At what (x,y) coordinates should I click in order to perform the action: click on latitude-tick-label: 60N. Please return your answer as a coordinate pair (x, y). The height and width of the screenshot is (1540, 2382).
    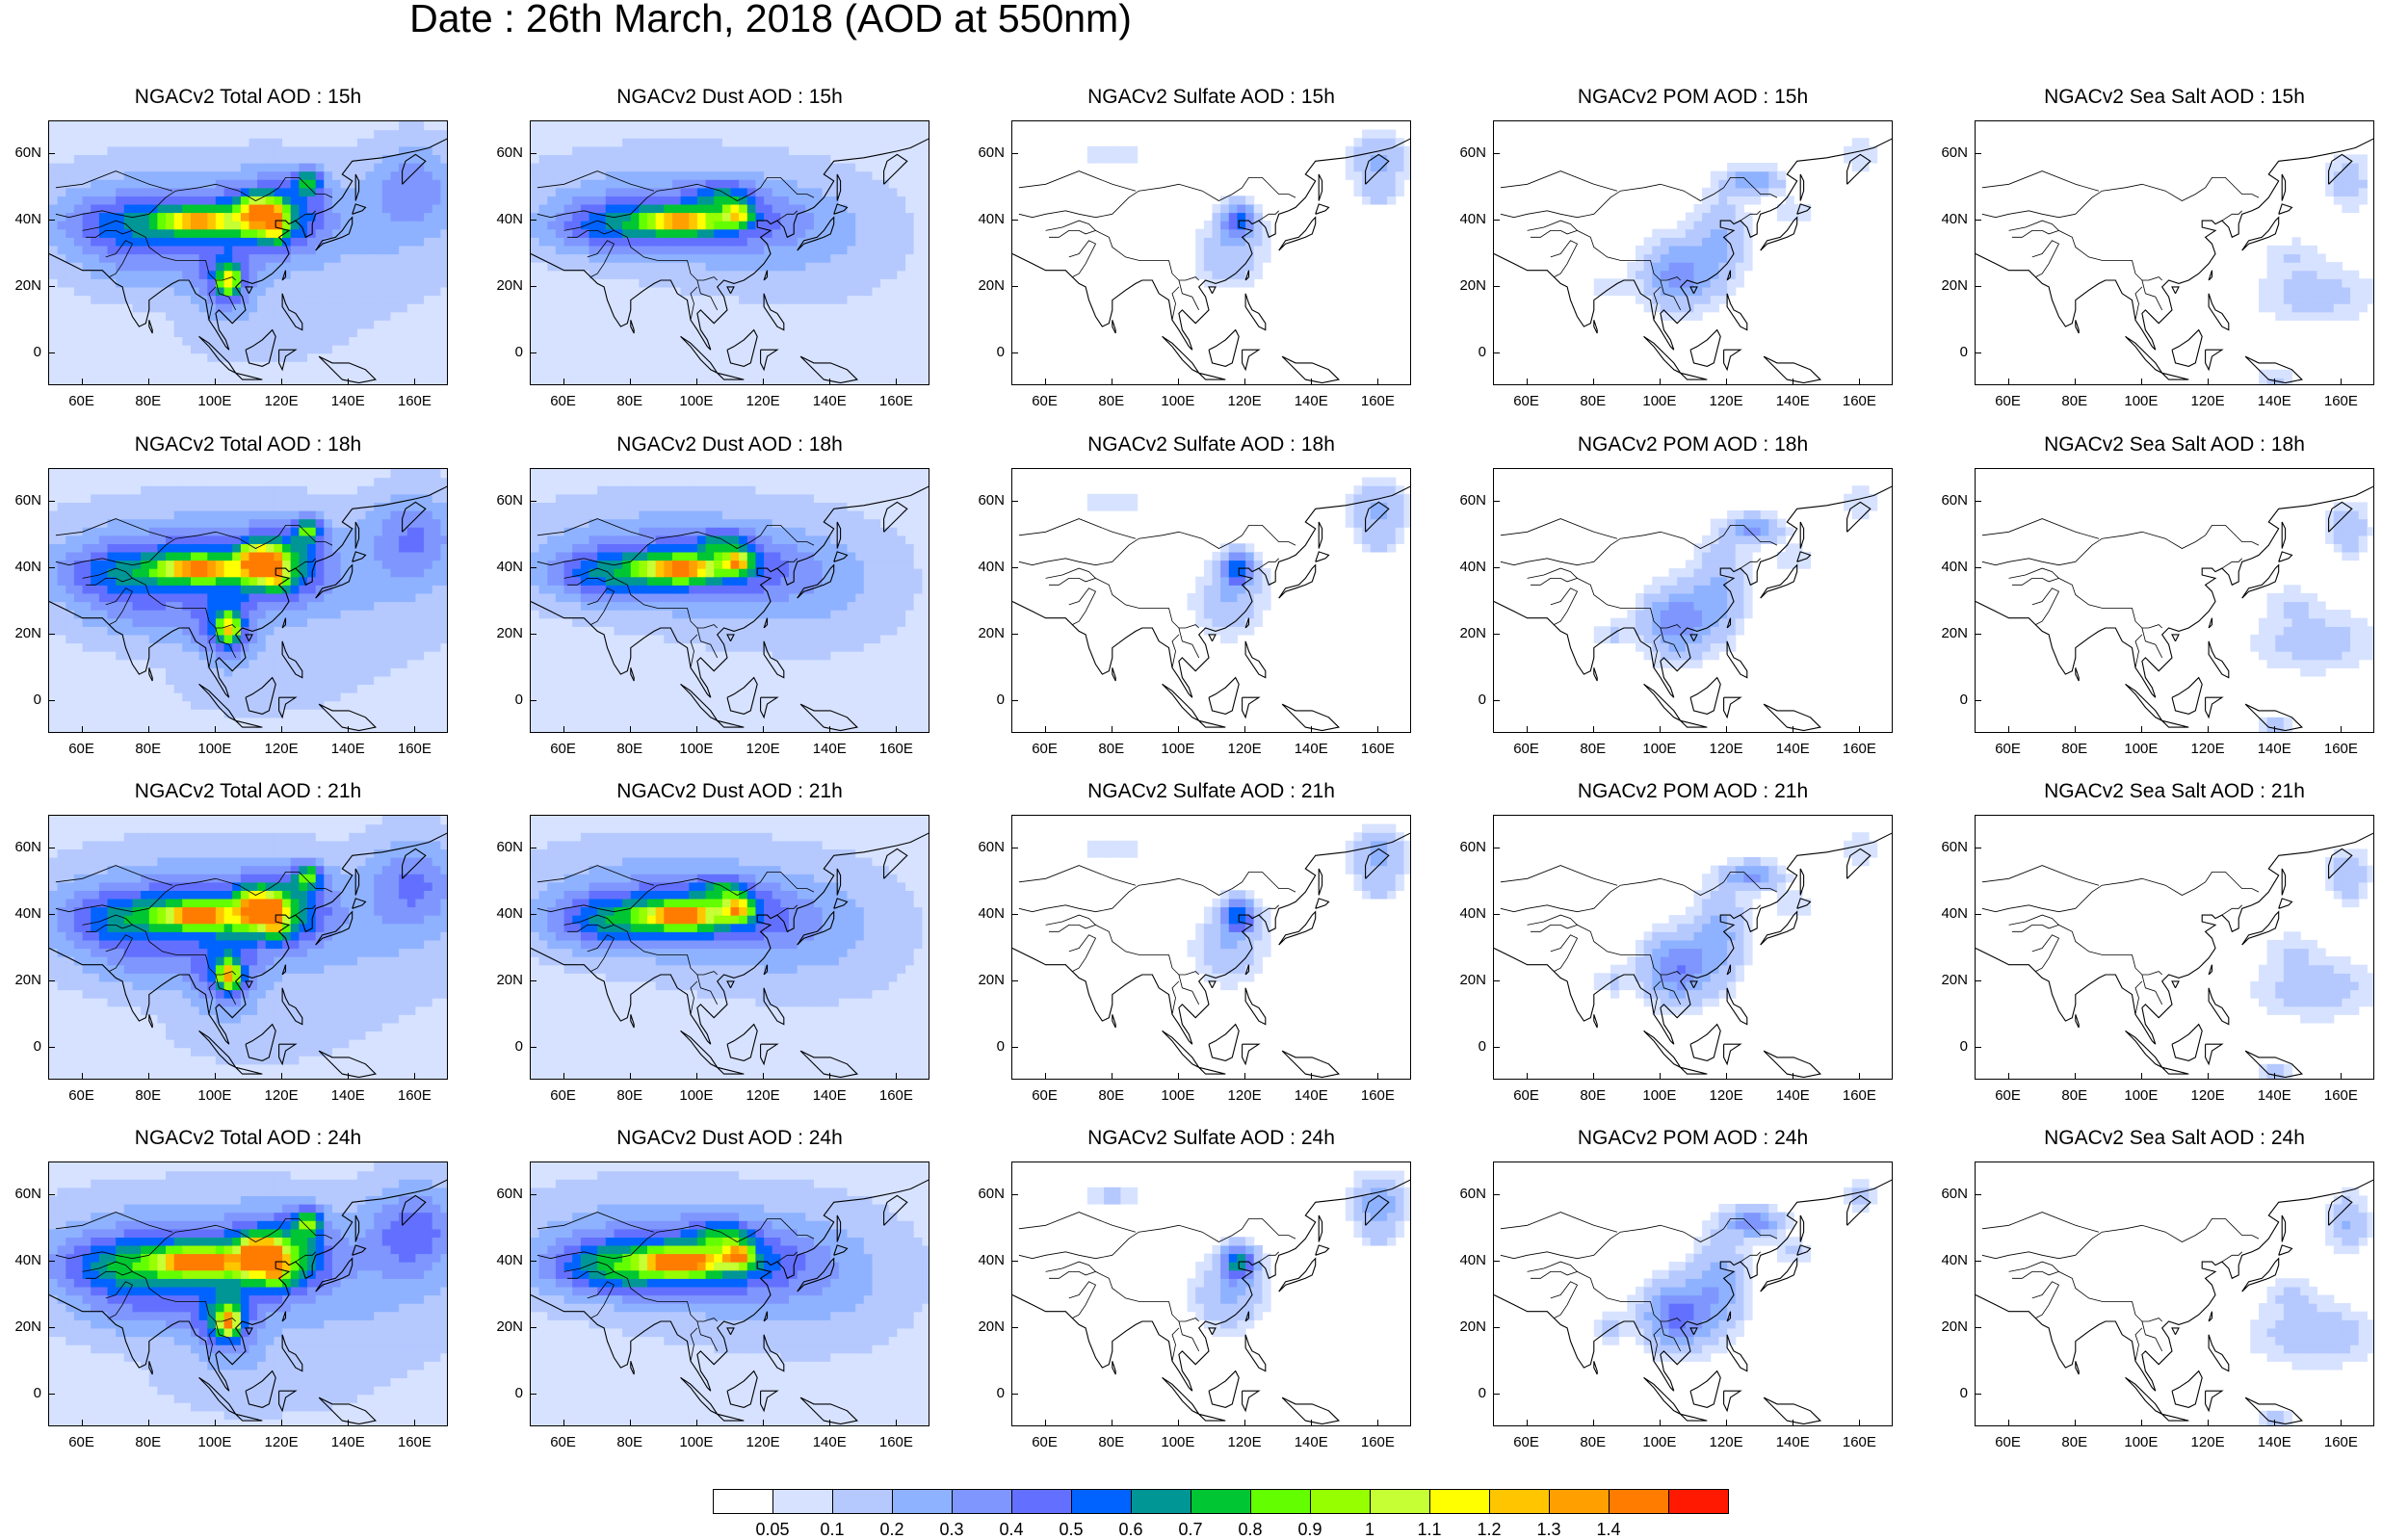
    Looking at the image, I should click on (991, 153).